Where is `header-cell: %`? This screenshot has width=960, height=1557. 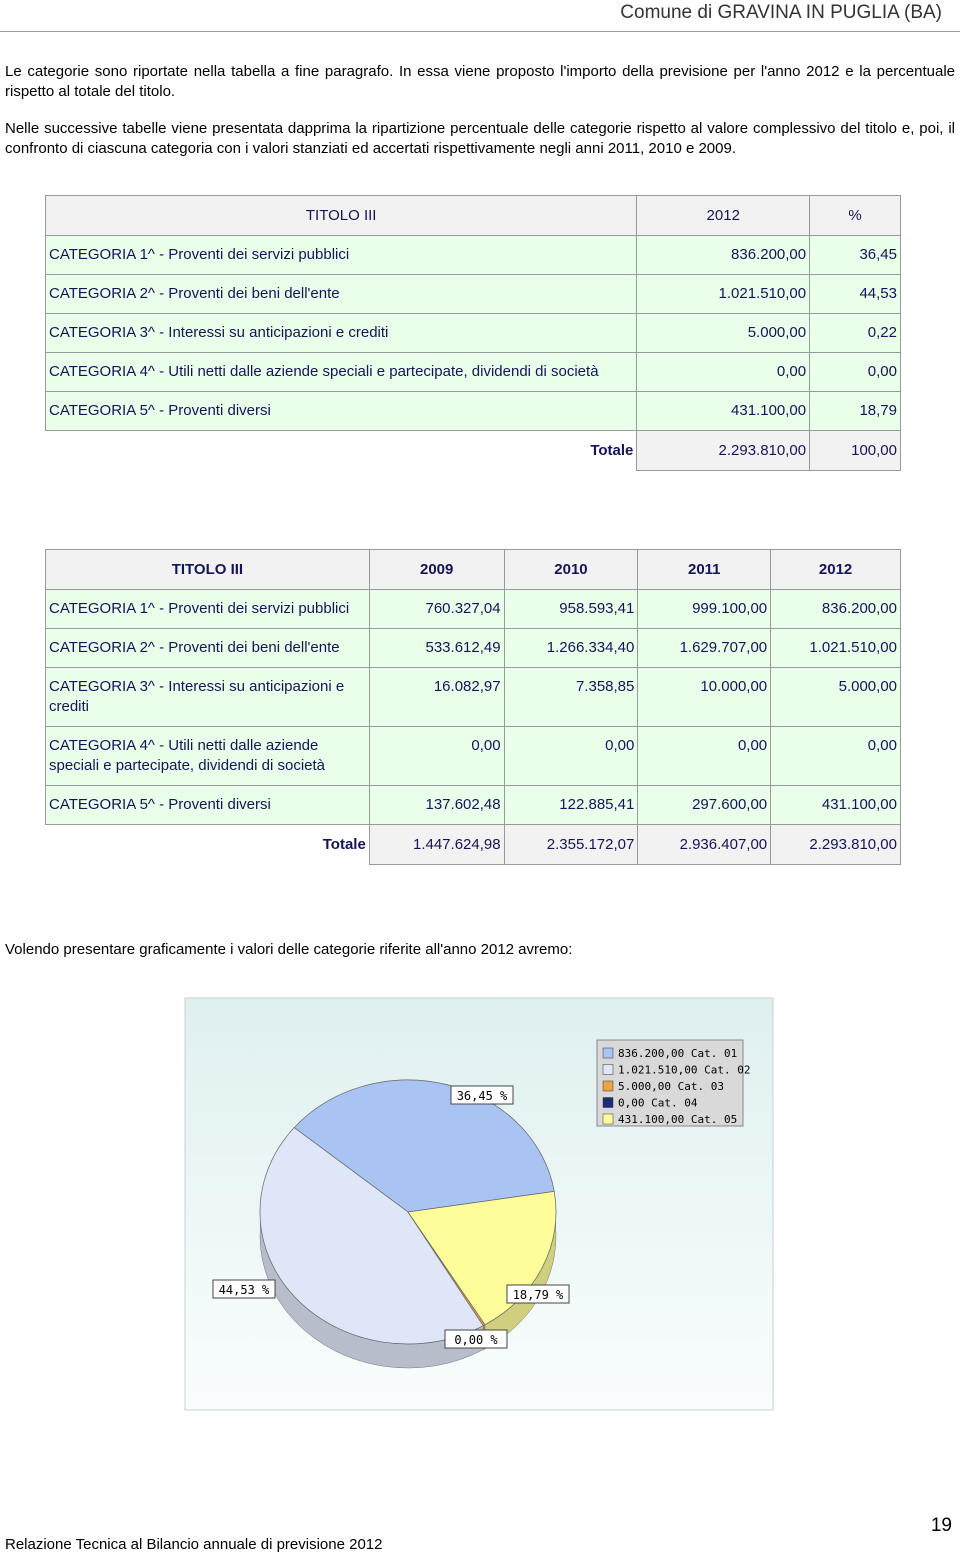 header-cell: % is located at coordinates (855, 215).